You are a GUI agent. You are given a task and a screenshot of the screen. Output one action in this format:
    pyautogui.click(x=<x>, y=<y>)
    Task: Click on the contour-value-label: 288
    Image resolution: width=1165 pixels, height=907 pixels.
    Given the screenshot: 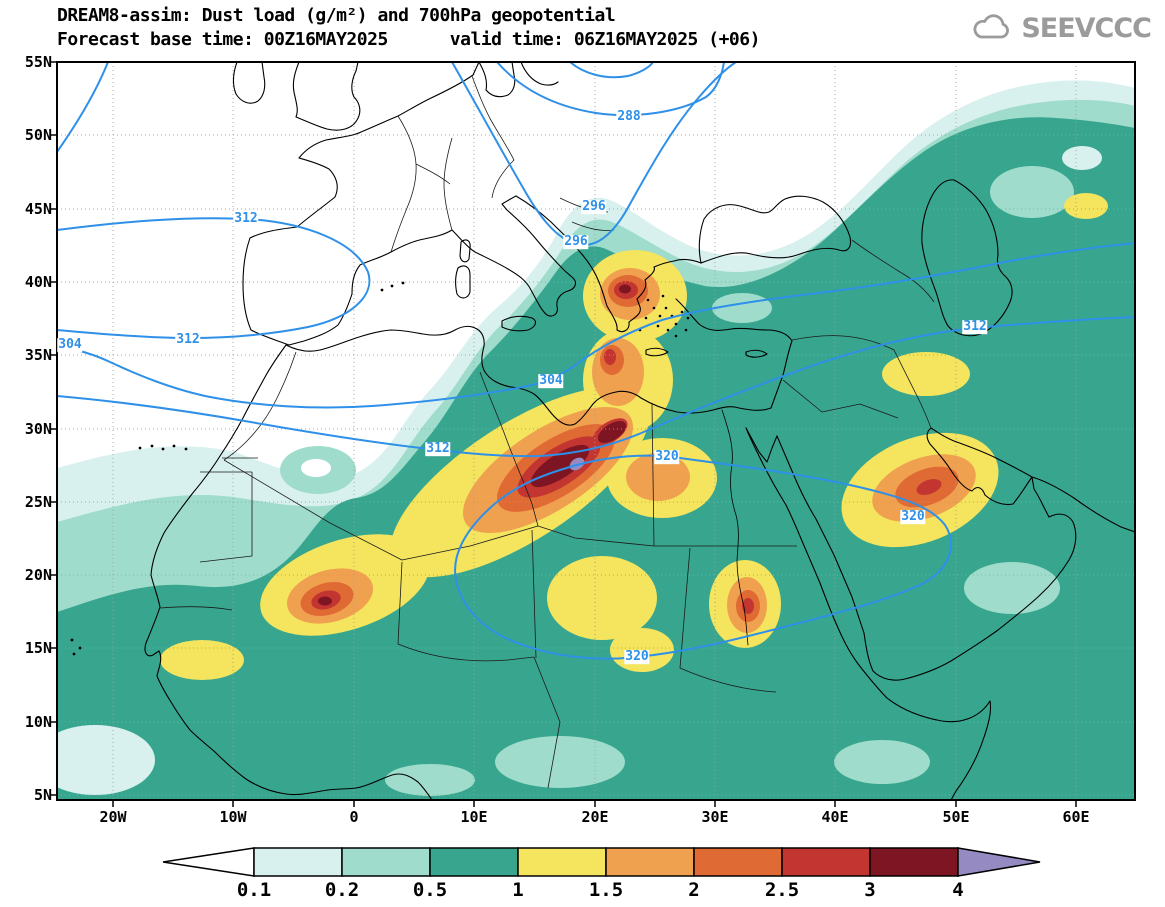 What is the action you would take?
    pyautogui.click(x=629, y=117)
    